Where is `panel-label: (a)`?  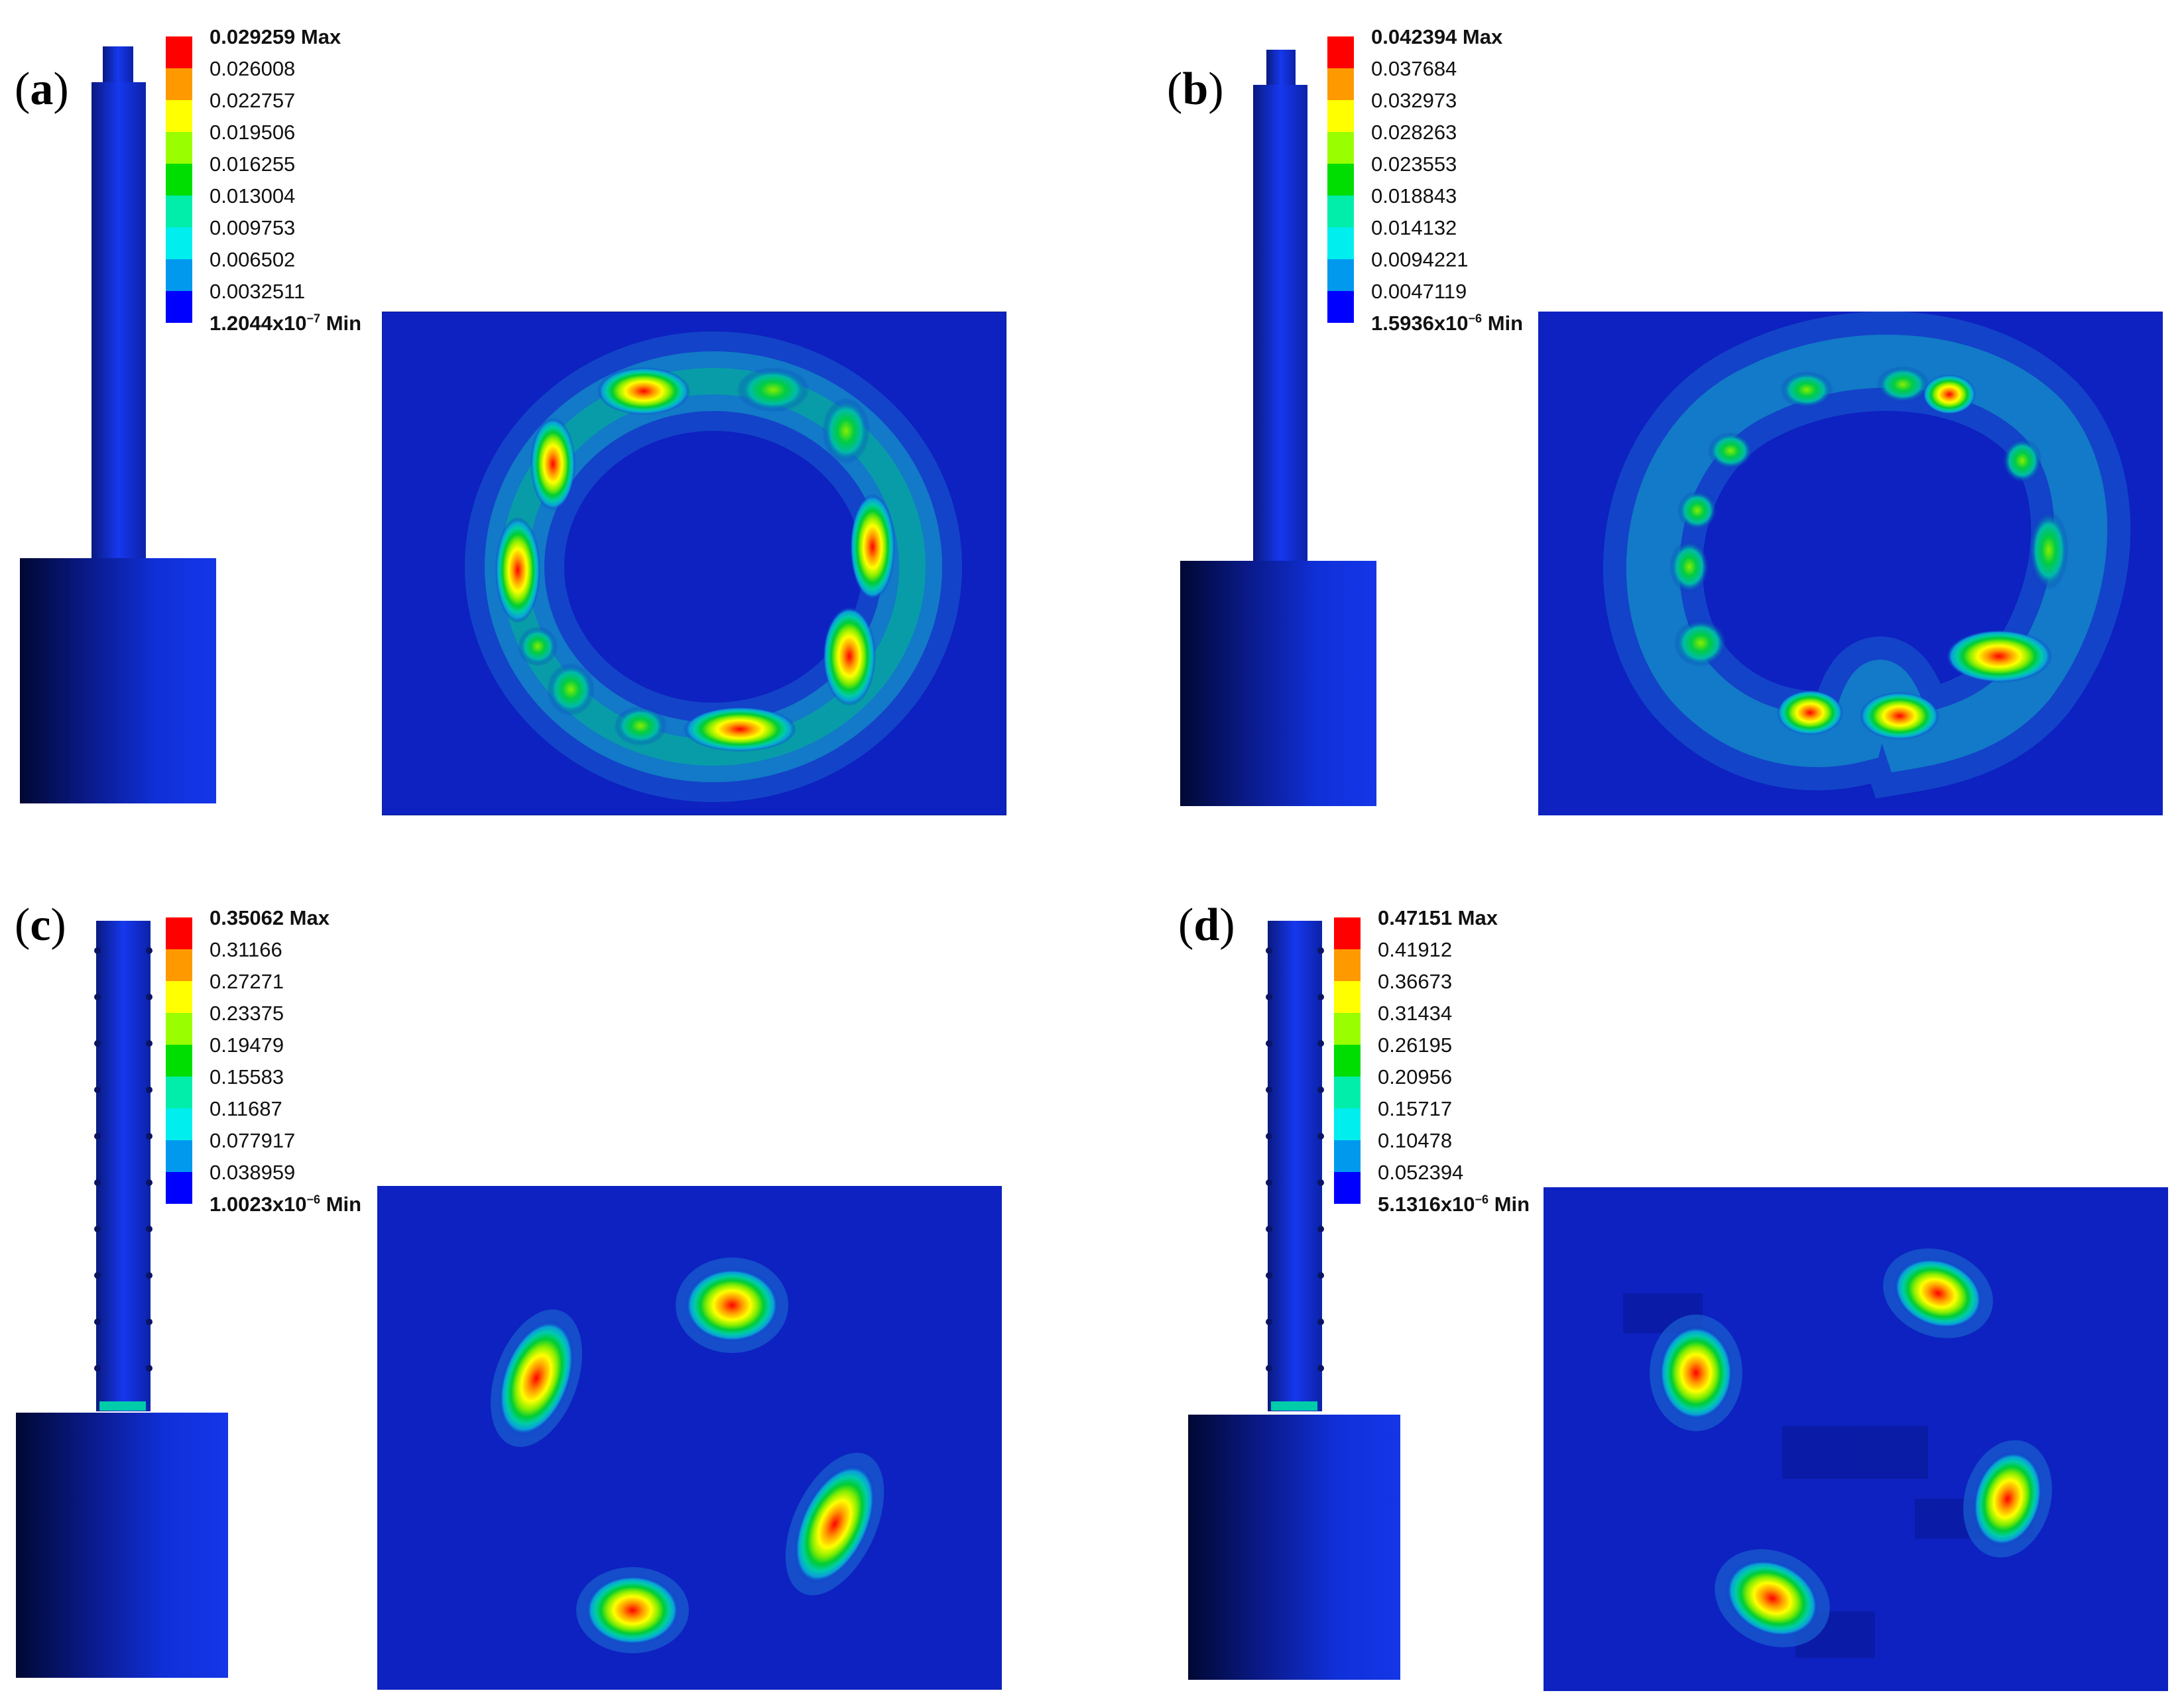
panel-label: (a) is located at coordinates (42, 90).